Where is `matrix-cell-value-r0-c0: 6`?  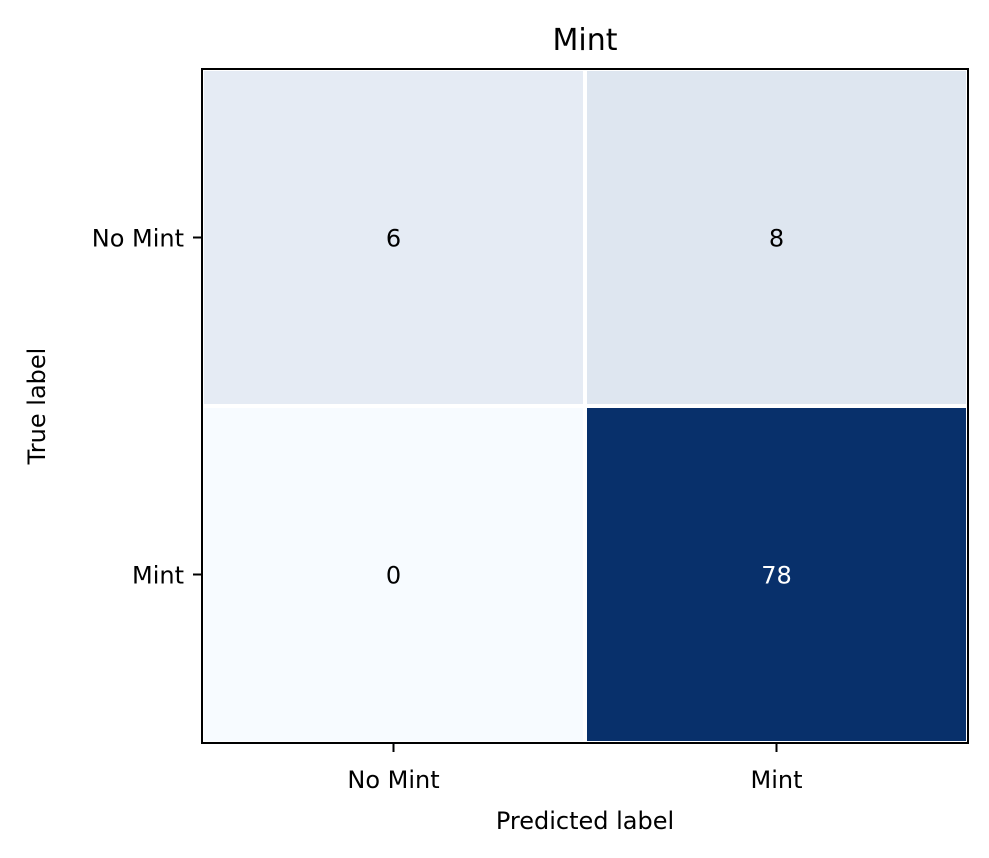 matrix-cell-value-r0-c0: 6 is located at coordinates (393, 239).